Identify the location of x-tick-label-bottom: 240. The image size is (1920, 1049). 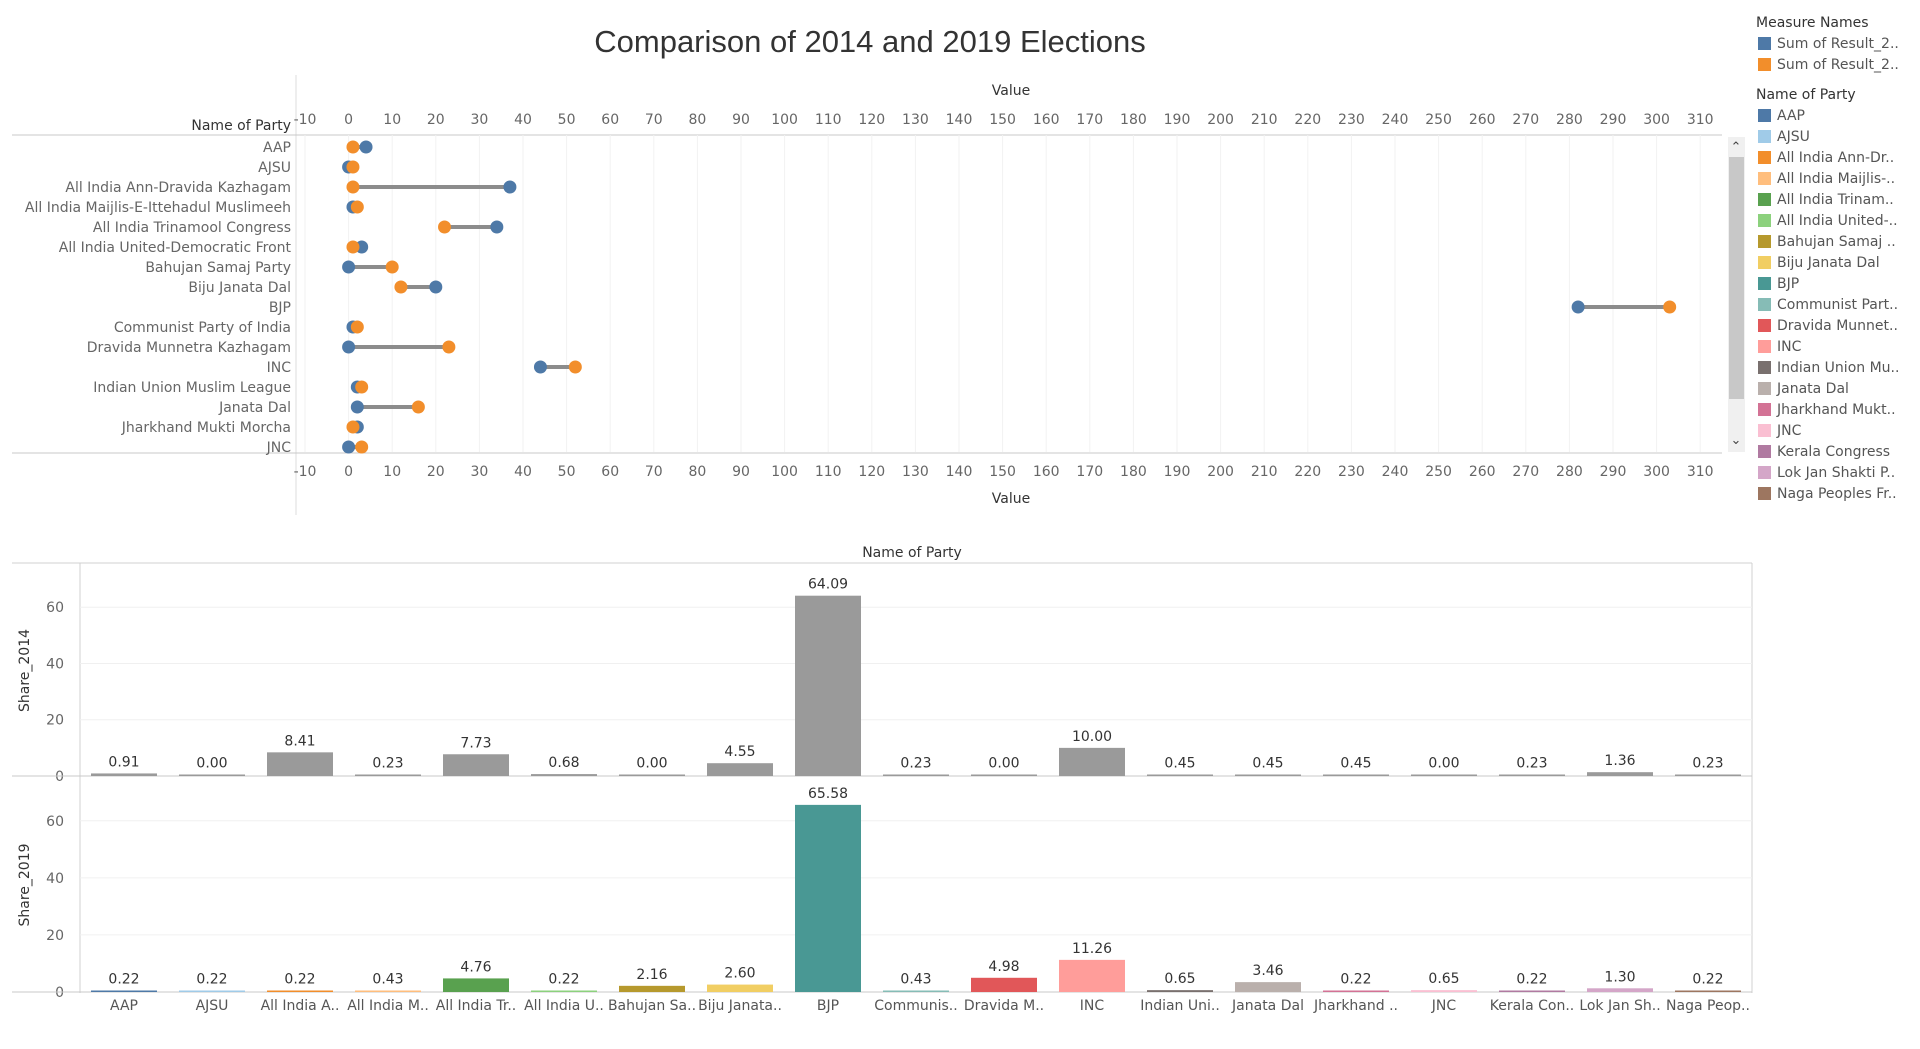
(1395, 472).